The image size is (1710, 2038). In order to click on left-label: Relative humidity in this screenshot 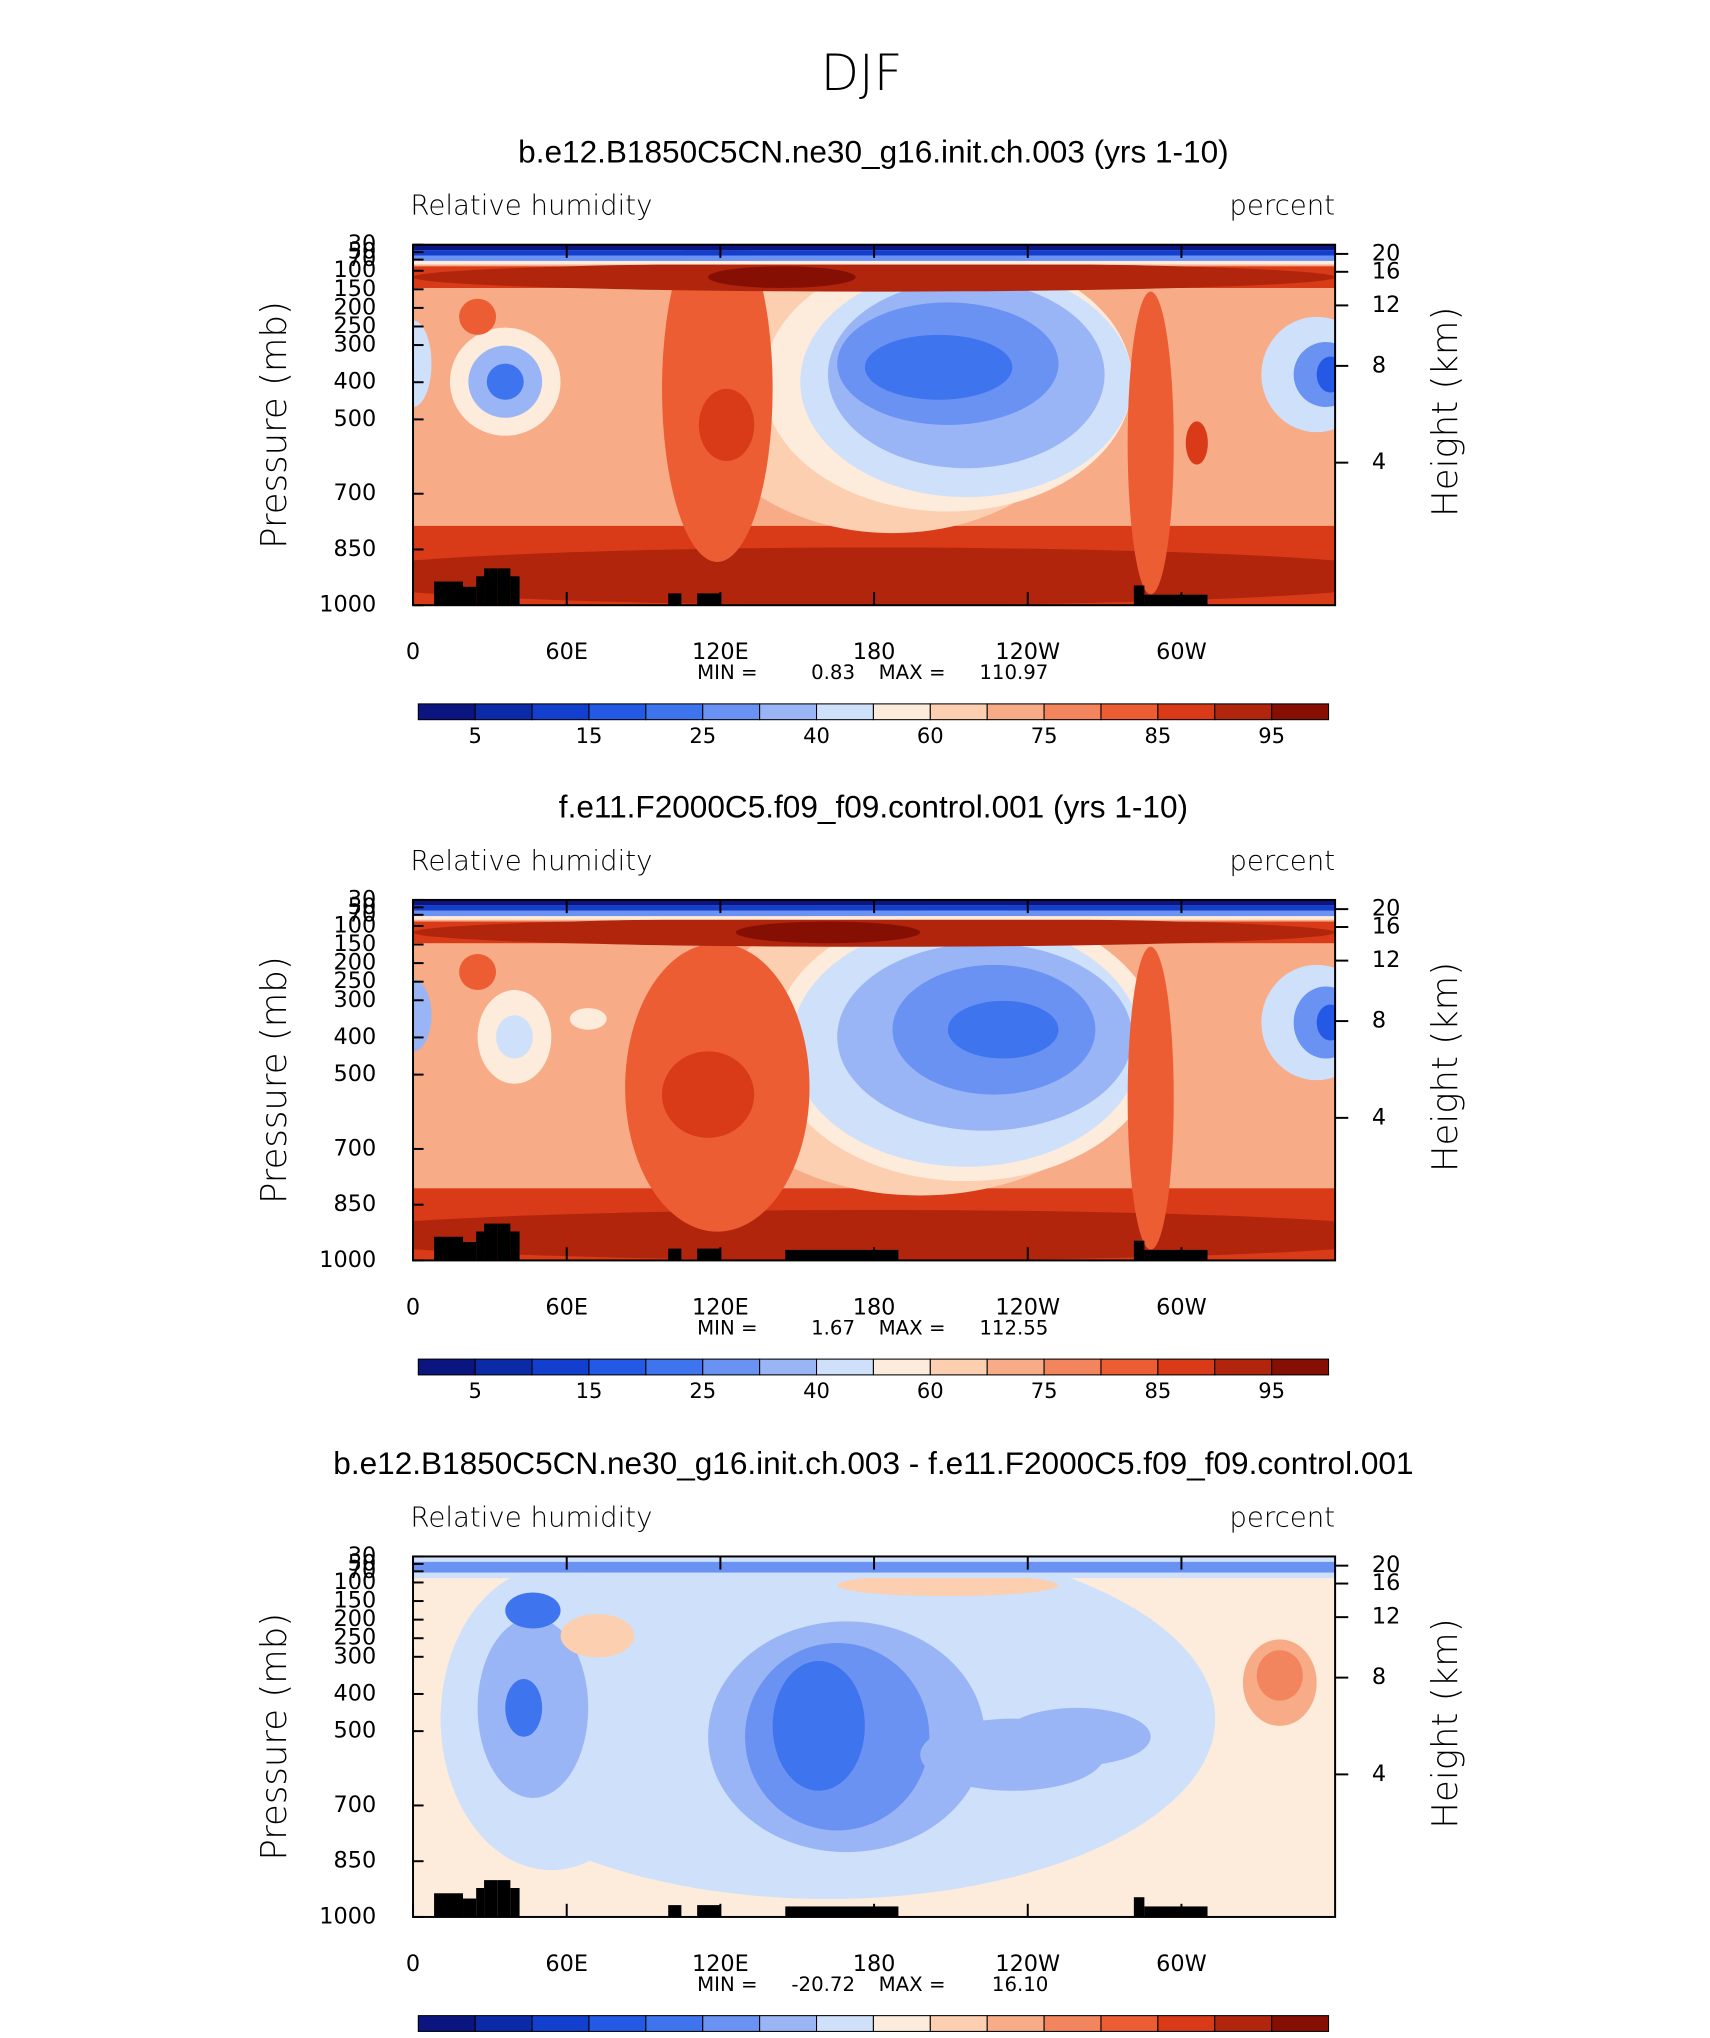, I will do `click(531, 1516)`.